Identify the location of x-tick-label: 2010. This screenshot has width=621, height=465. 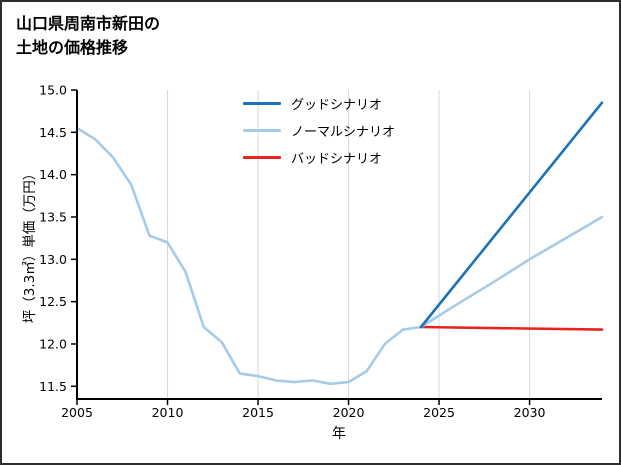
(168, 412).